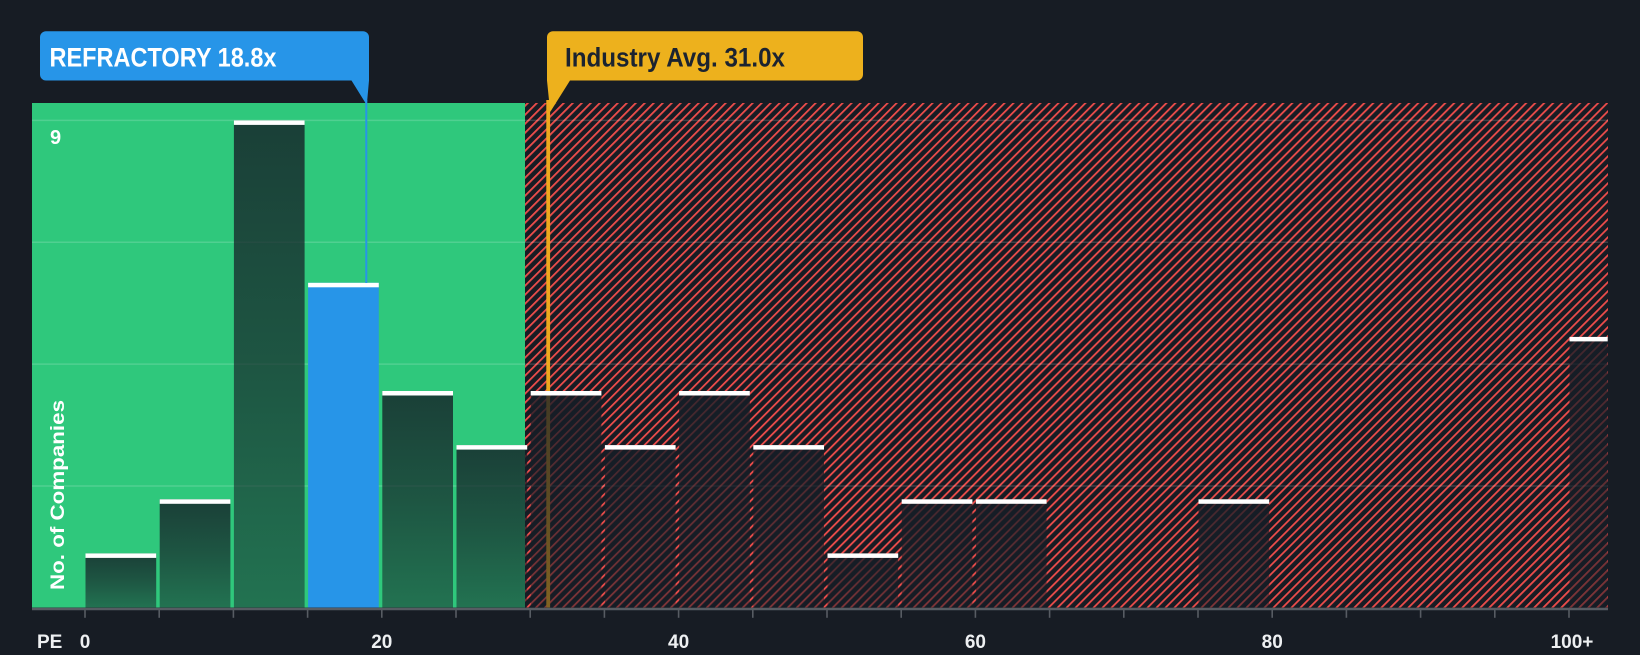 The width and height of the screenshot is (1640, 655). Describe the element at coordinates (163, 58) in the screenshot. I see `svg-text: REFRACTORY 18.8x` at that location.